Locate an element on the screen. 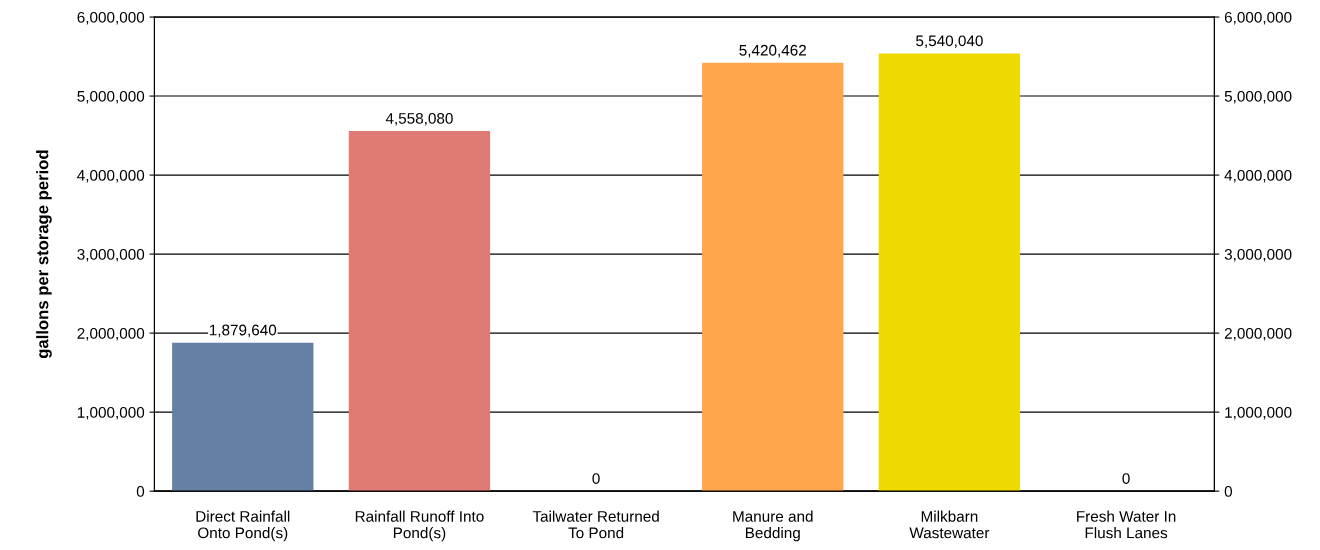 The width and height of the screenshot is (1320, 550). y-tick-label: 5,000,000 is located at coordinates (111, 97).